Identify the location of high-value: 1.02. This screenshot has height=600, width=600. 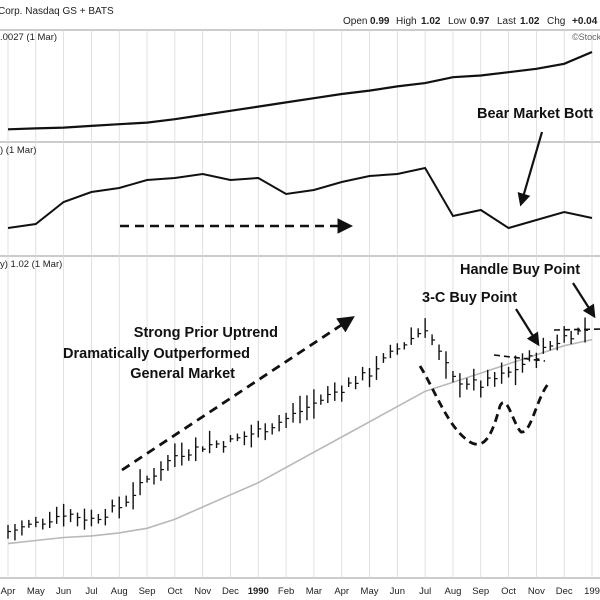
(431, 21).